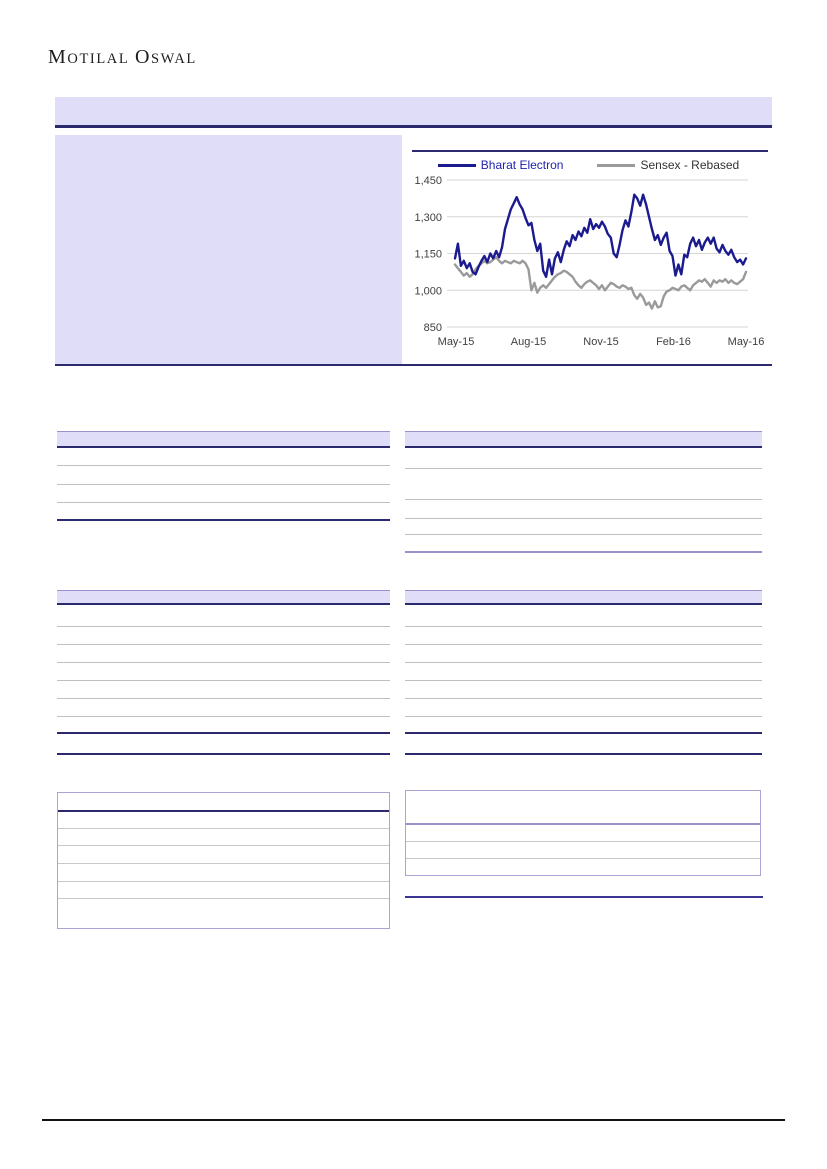 This screenshot has width=827, height=1169. Describe the element at coordinates (223, 860) in the screenshot. I see `outlined-table-left` at that location.